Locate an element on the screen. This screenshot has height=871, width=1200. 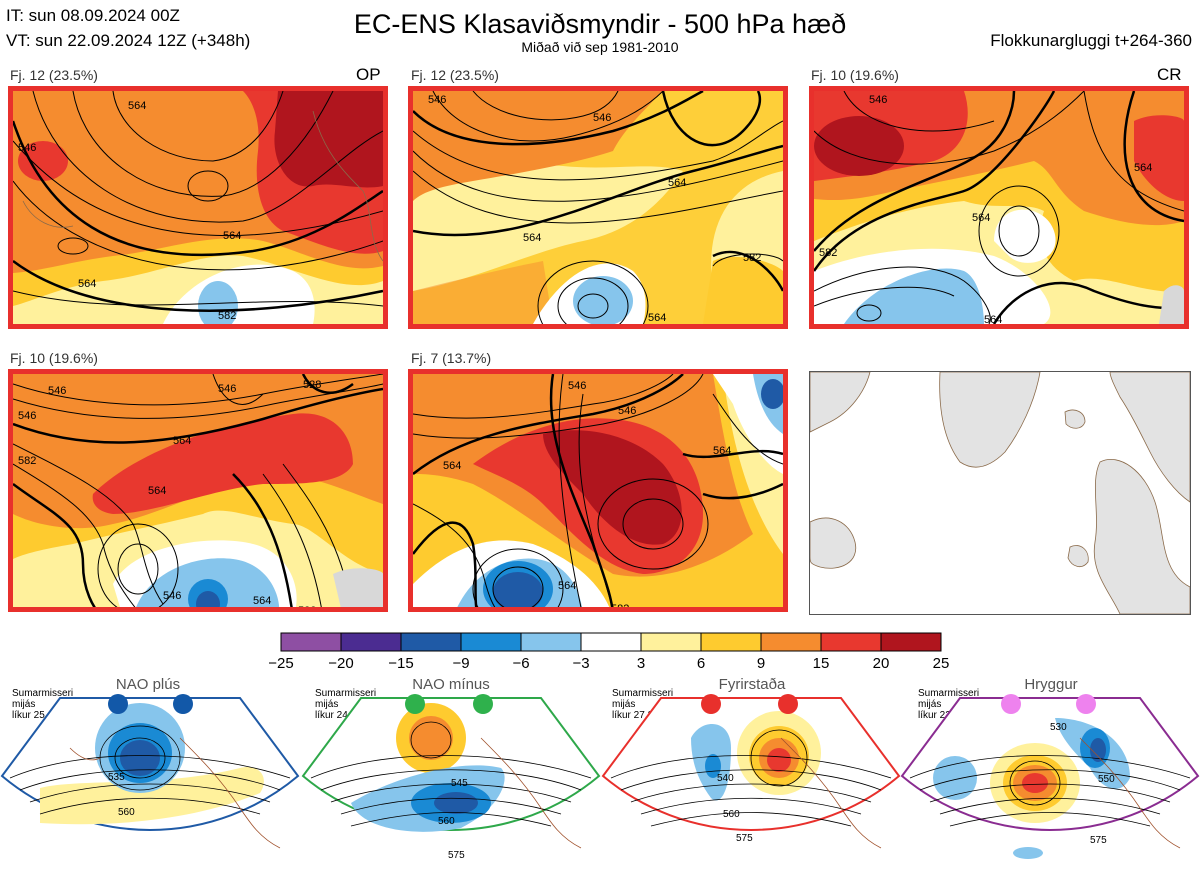
regime-summary-nao-minus: Sumarmisseri mijás líkur 24,2% is located at coordinates (346, 704).